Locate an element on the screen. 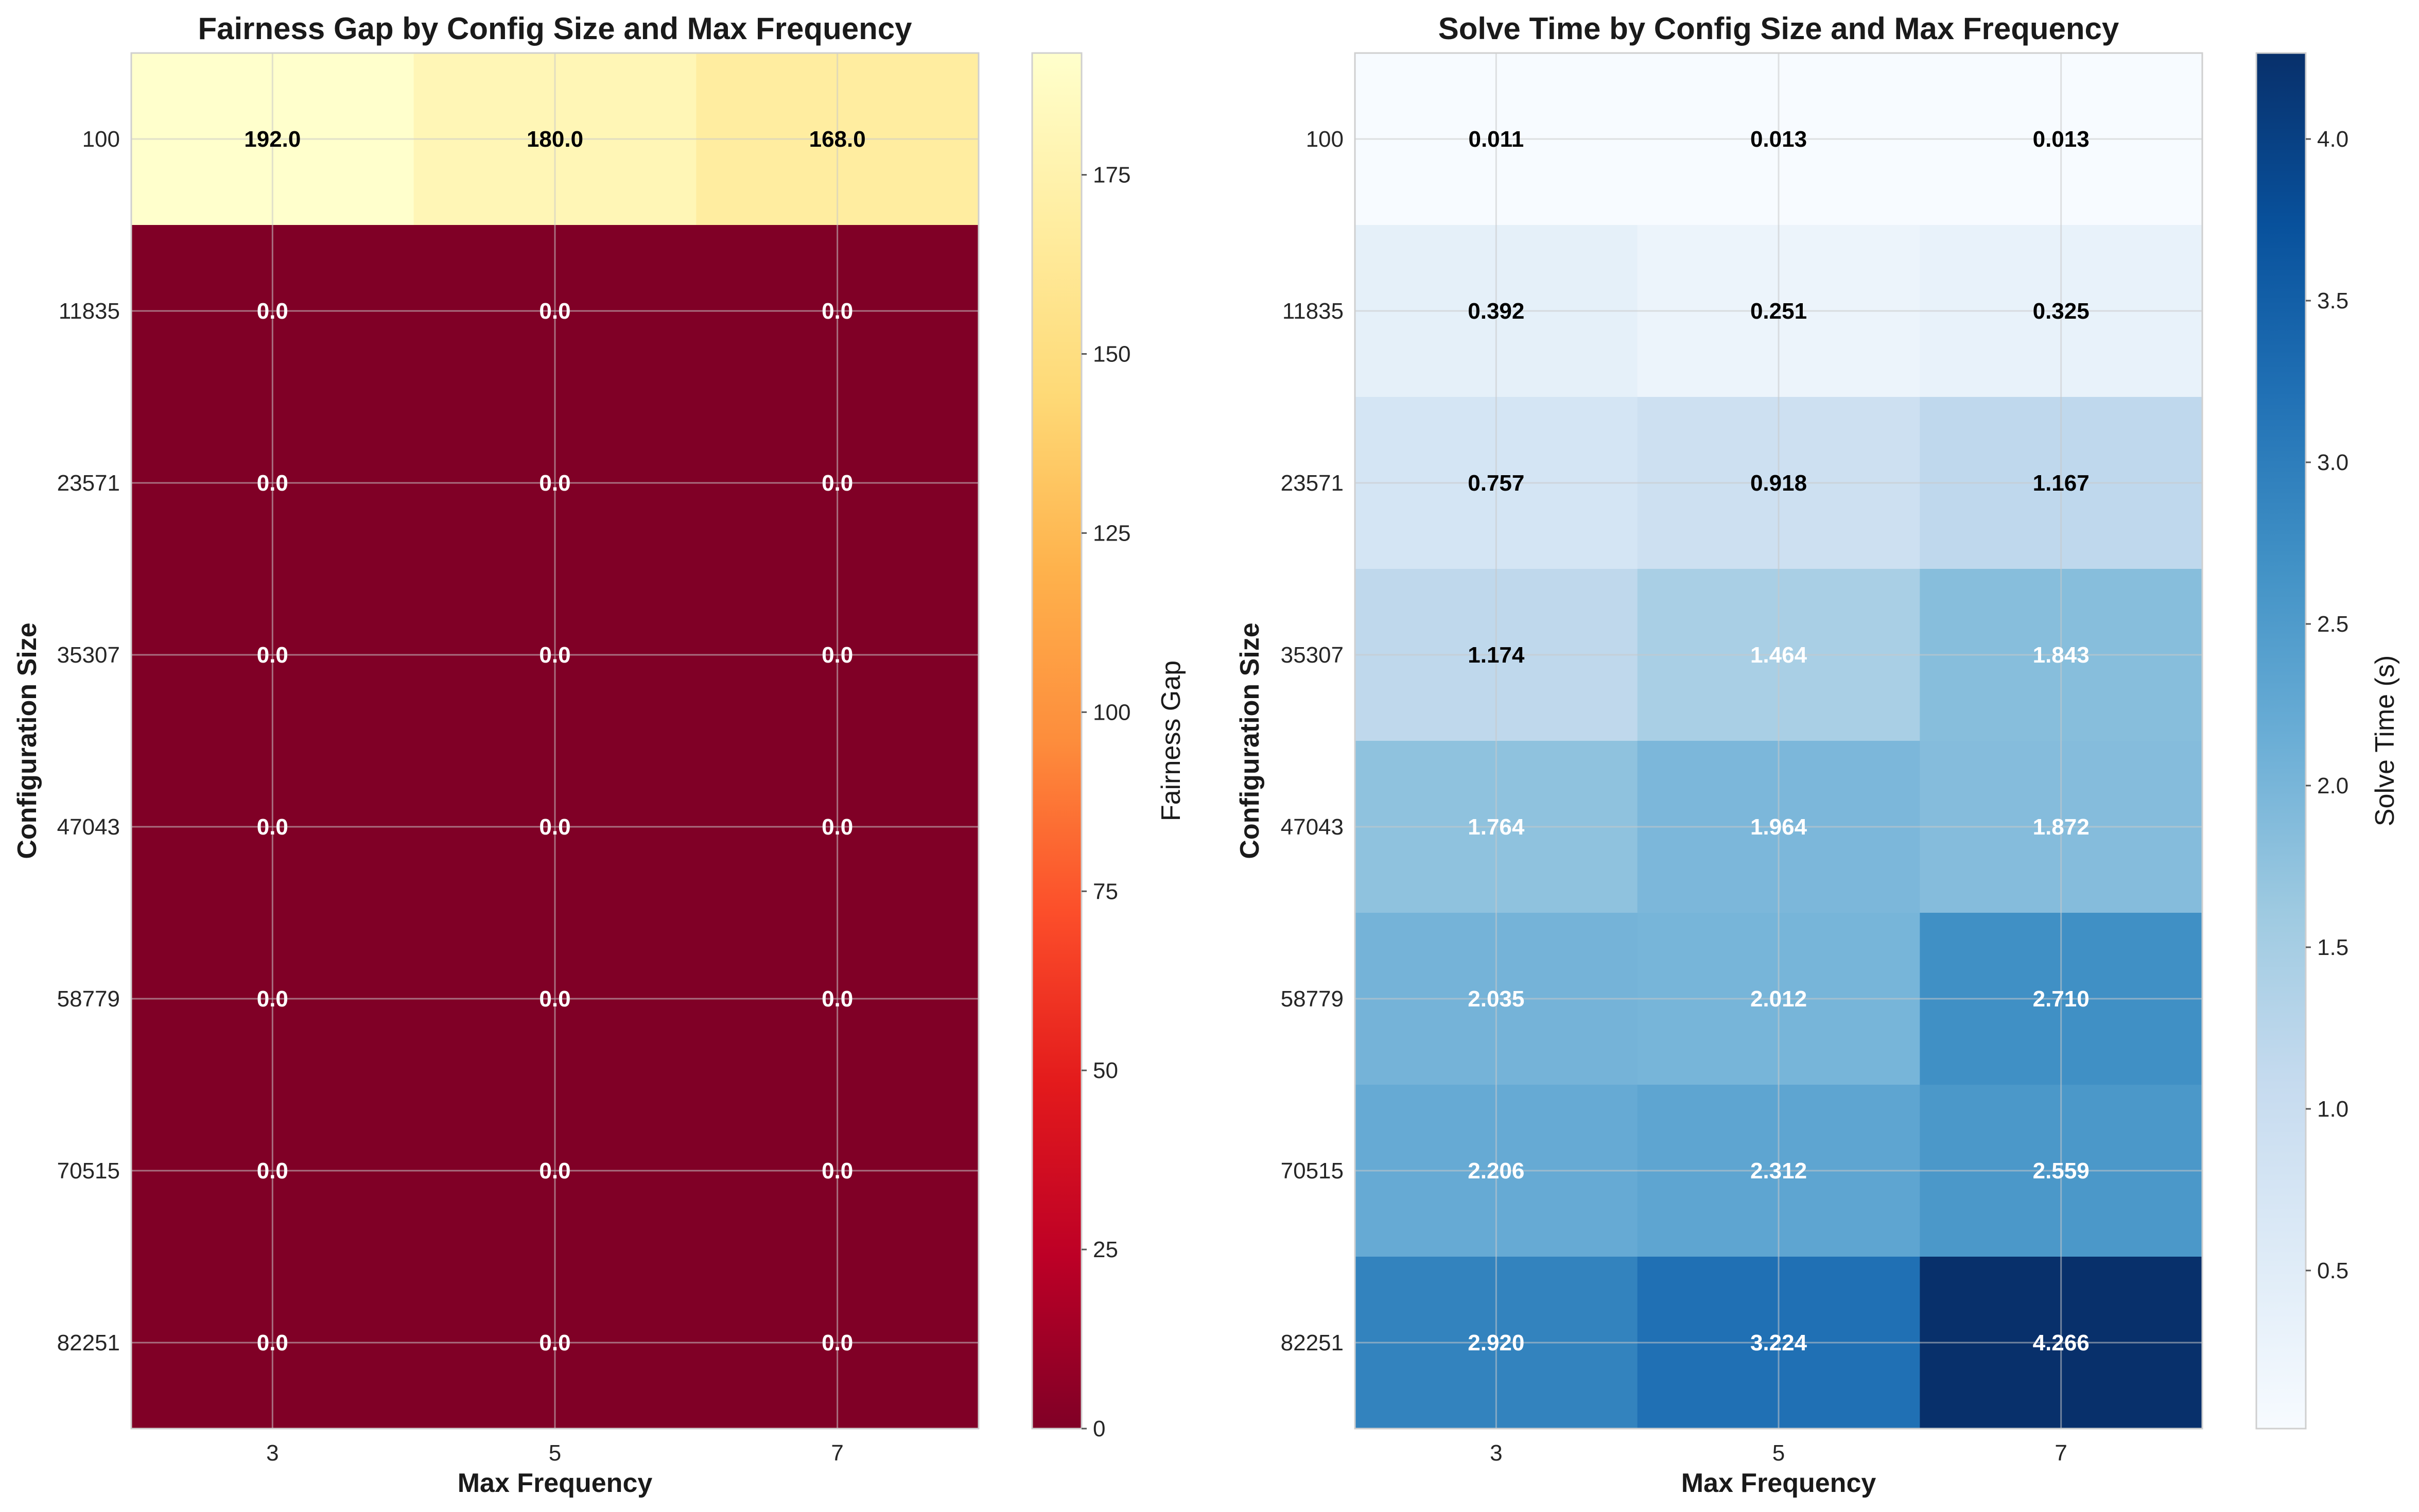 This screenshot has height=1512, width=2419. fairness-gap-y-tick-label-0: 100 is located at coordinates (101, 139).